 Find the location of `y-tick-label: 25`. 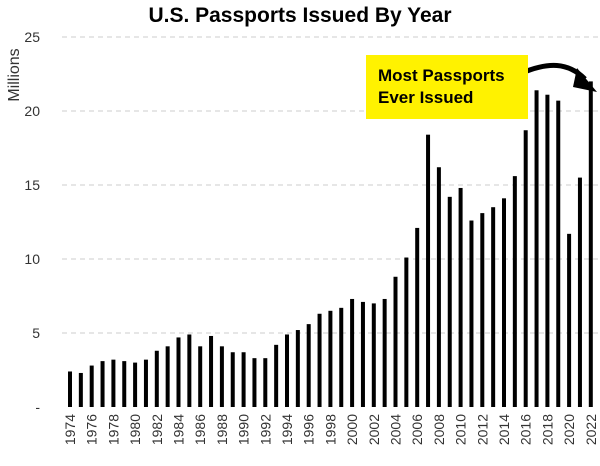

y-tick-label: 25 is located at coordinates (32, 37).